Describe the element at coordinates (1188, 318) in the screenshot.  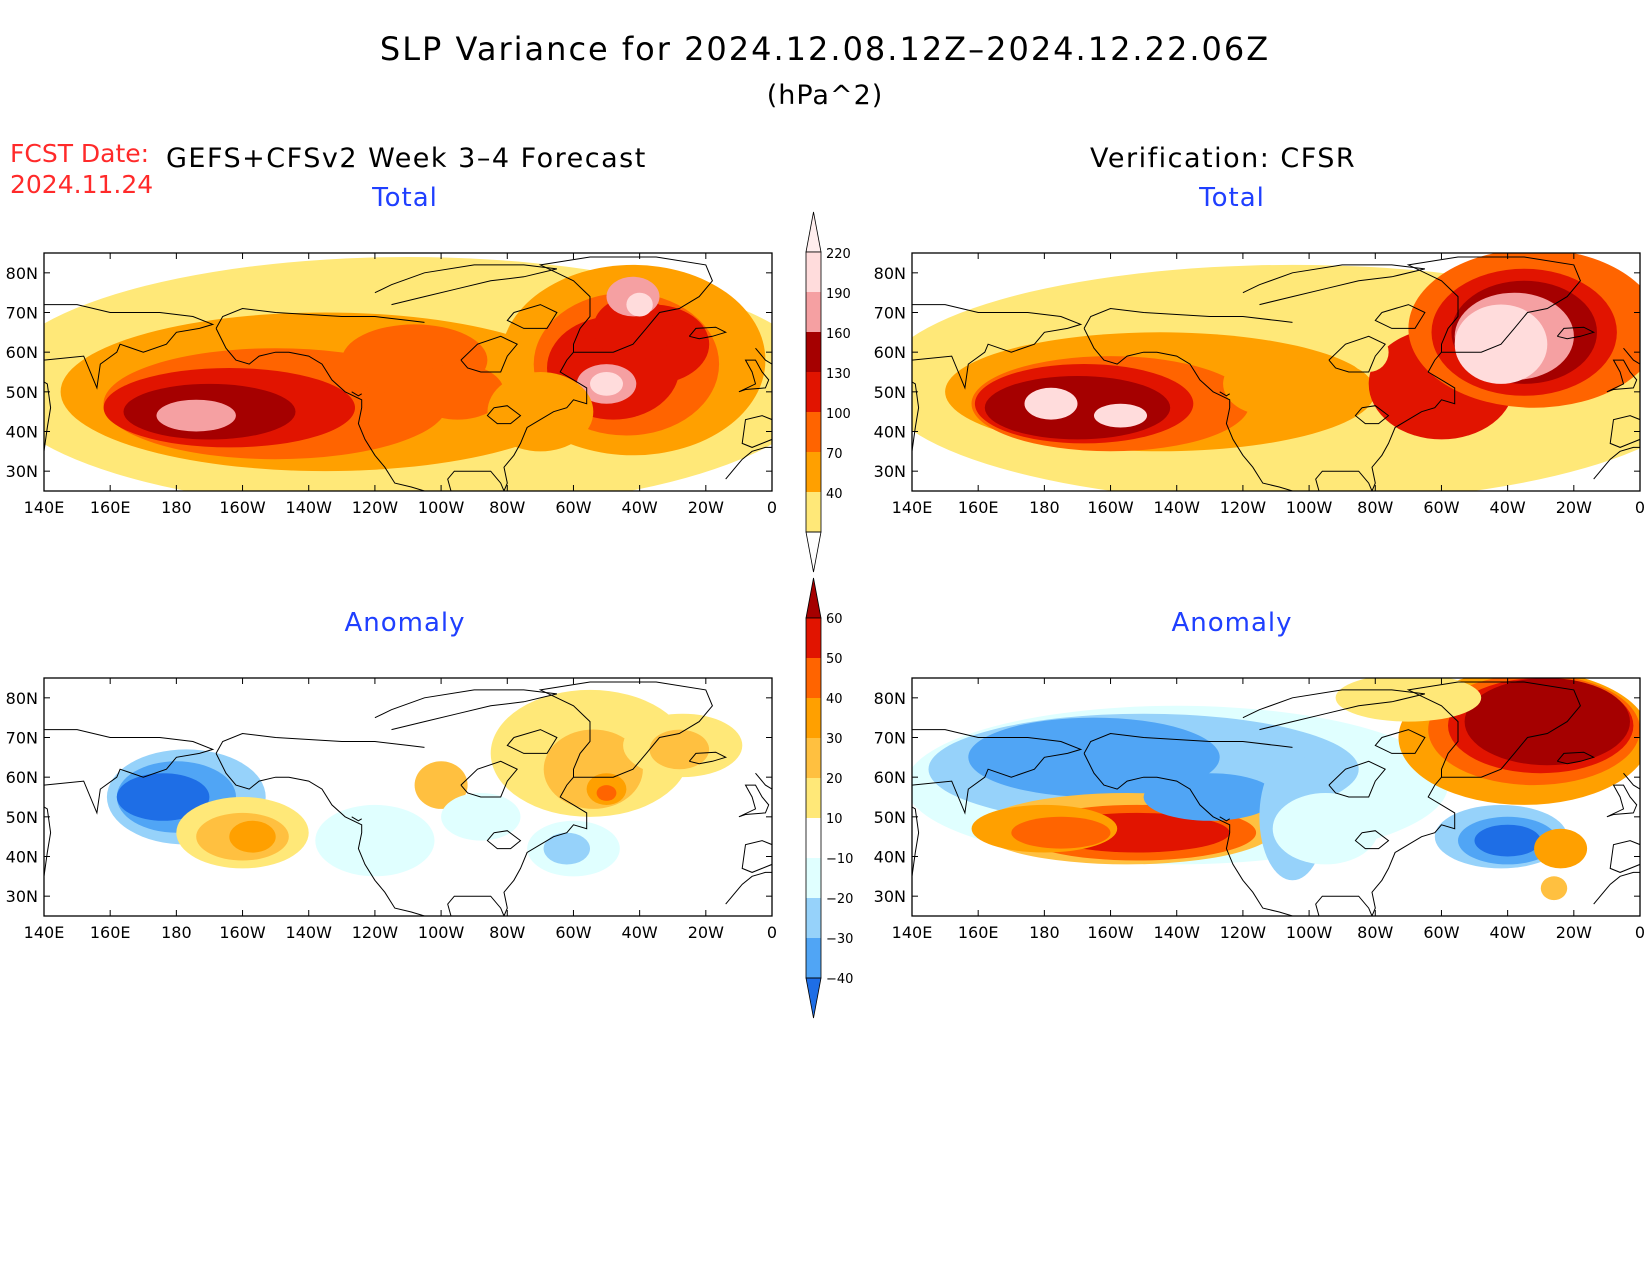
I see `coastline-alaskaN` at that location.